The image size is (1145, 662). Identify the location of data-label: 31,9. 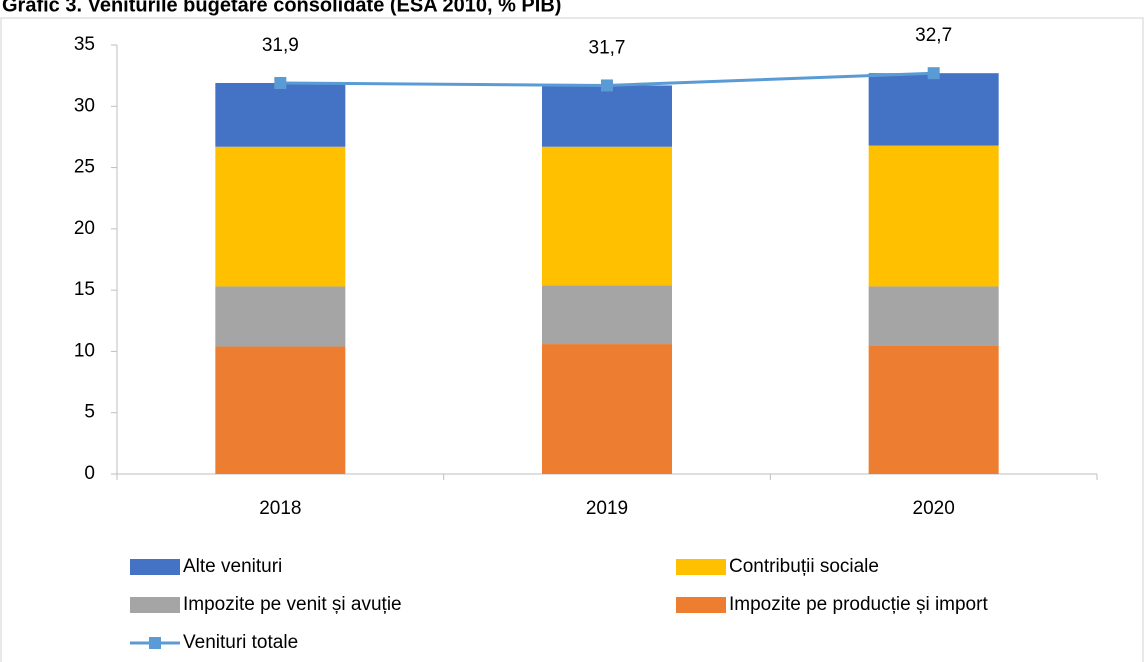
(280, 45).